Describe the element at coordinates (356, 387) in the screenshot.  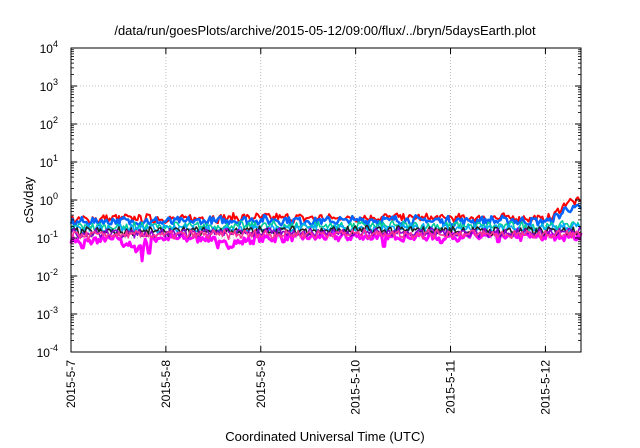
I see `x-tick-label: 2015-5-10` at that location.